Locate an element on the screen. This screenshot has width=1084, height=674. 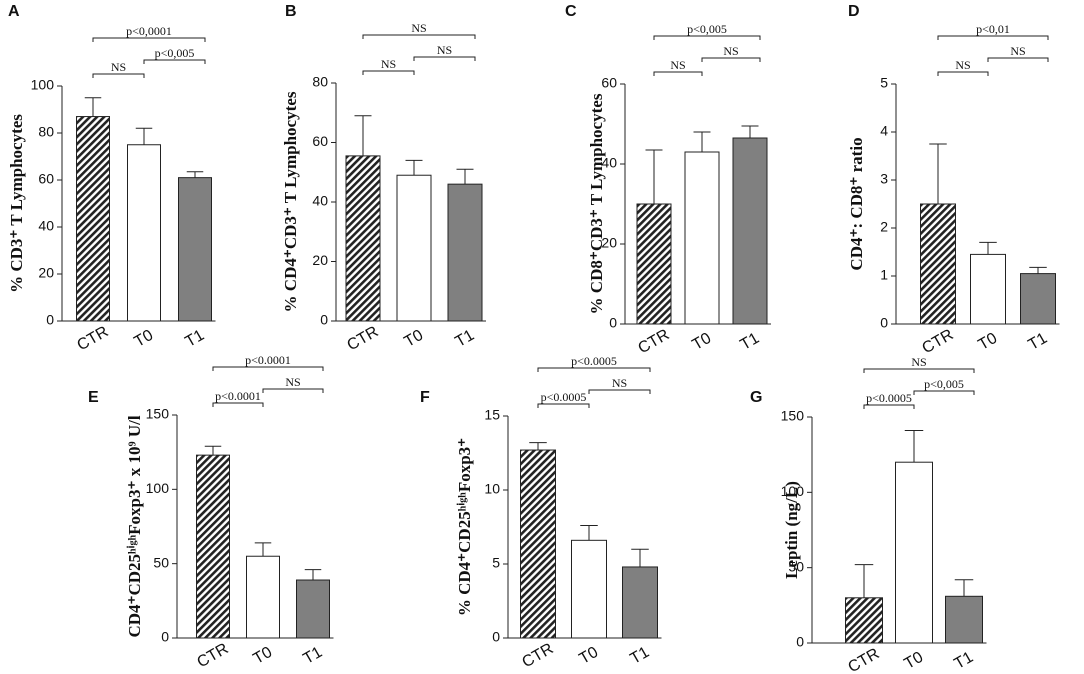
y-tick-label: 1 is located at coordinates (884, 275).